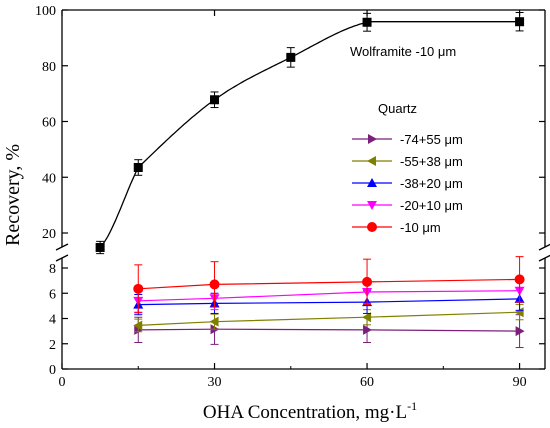  I want to click on quartz-legend-title: Quartz, so click(397, 108).